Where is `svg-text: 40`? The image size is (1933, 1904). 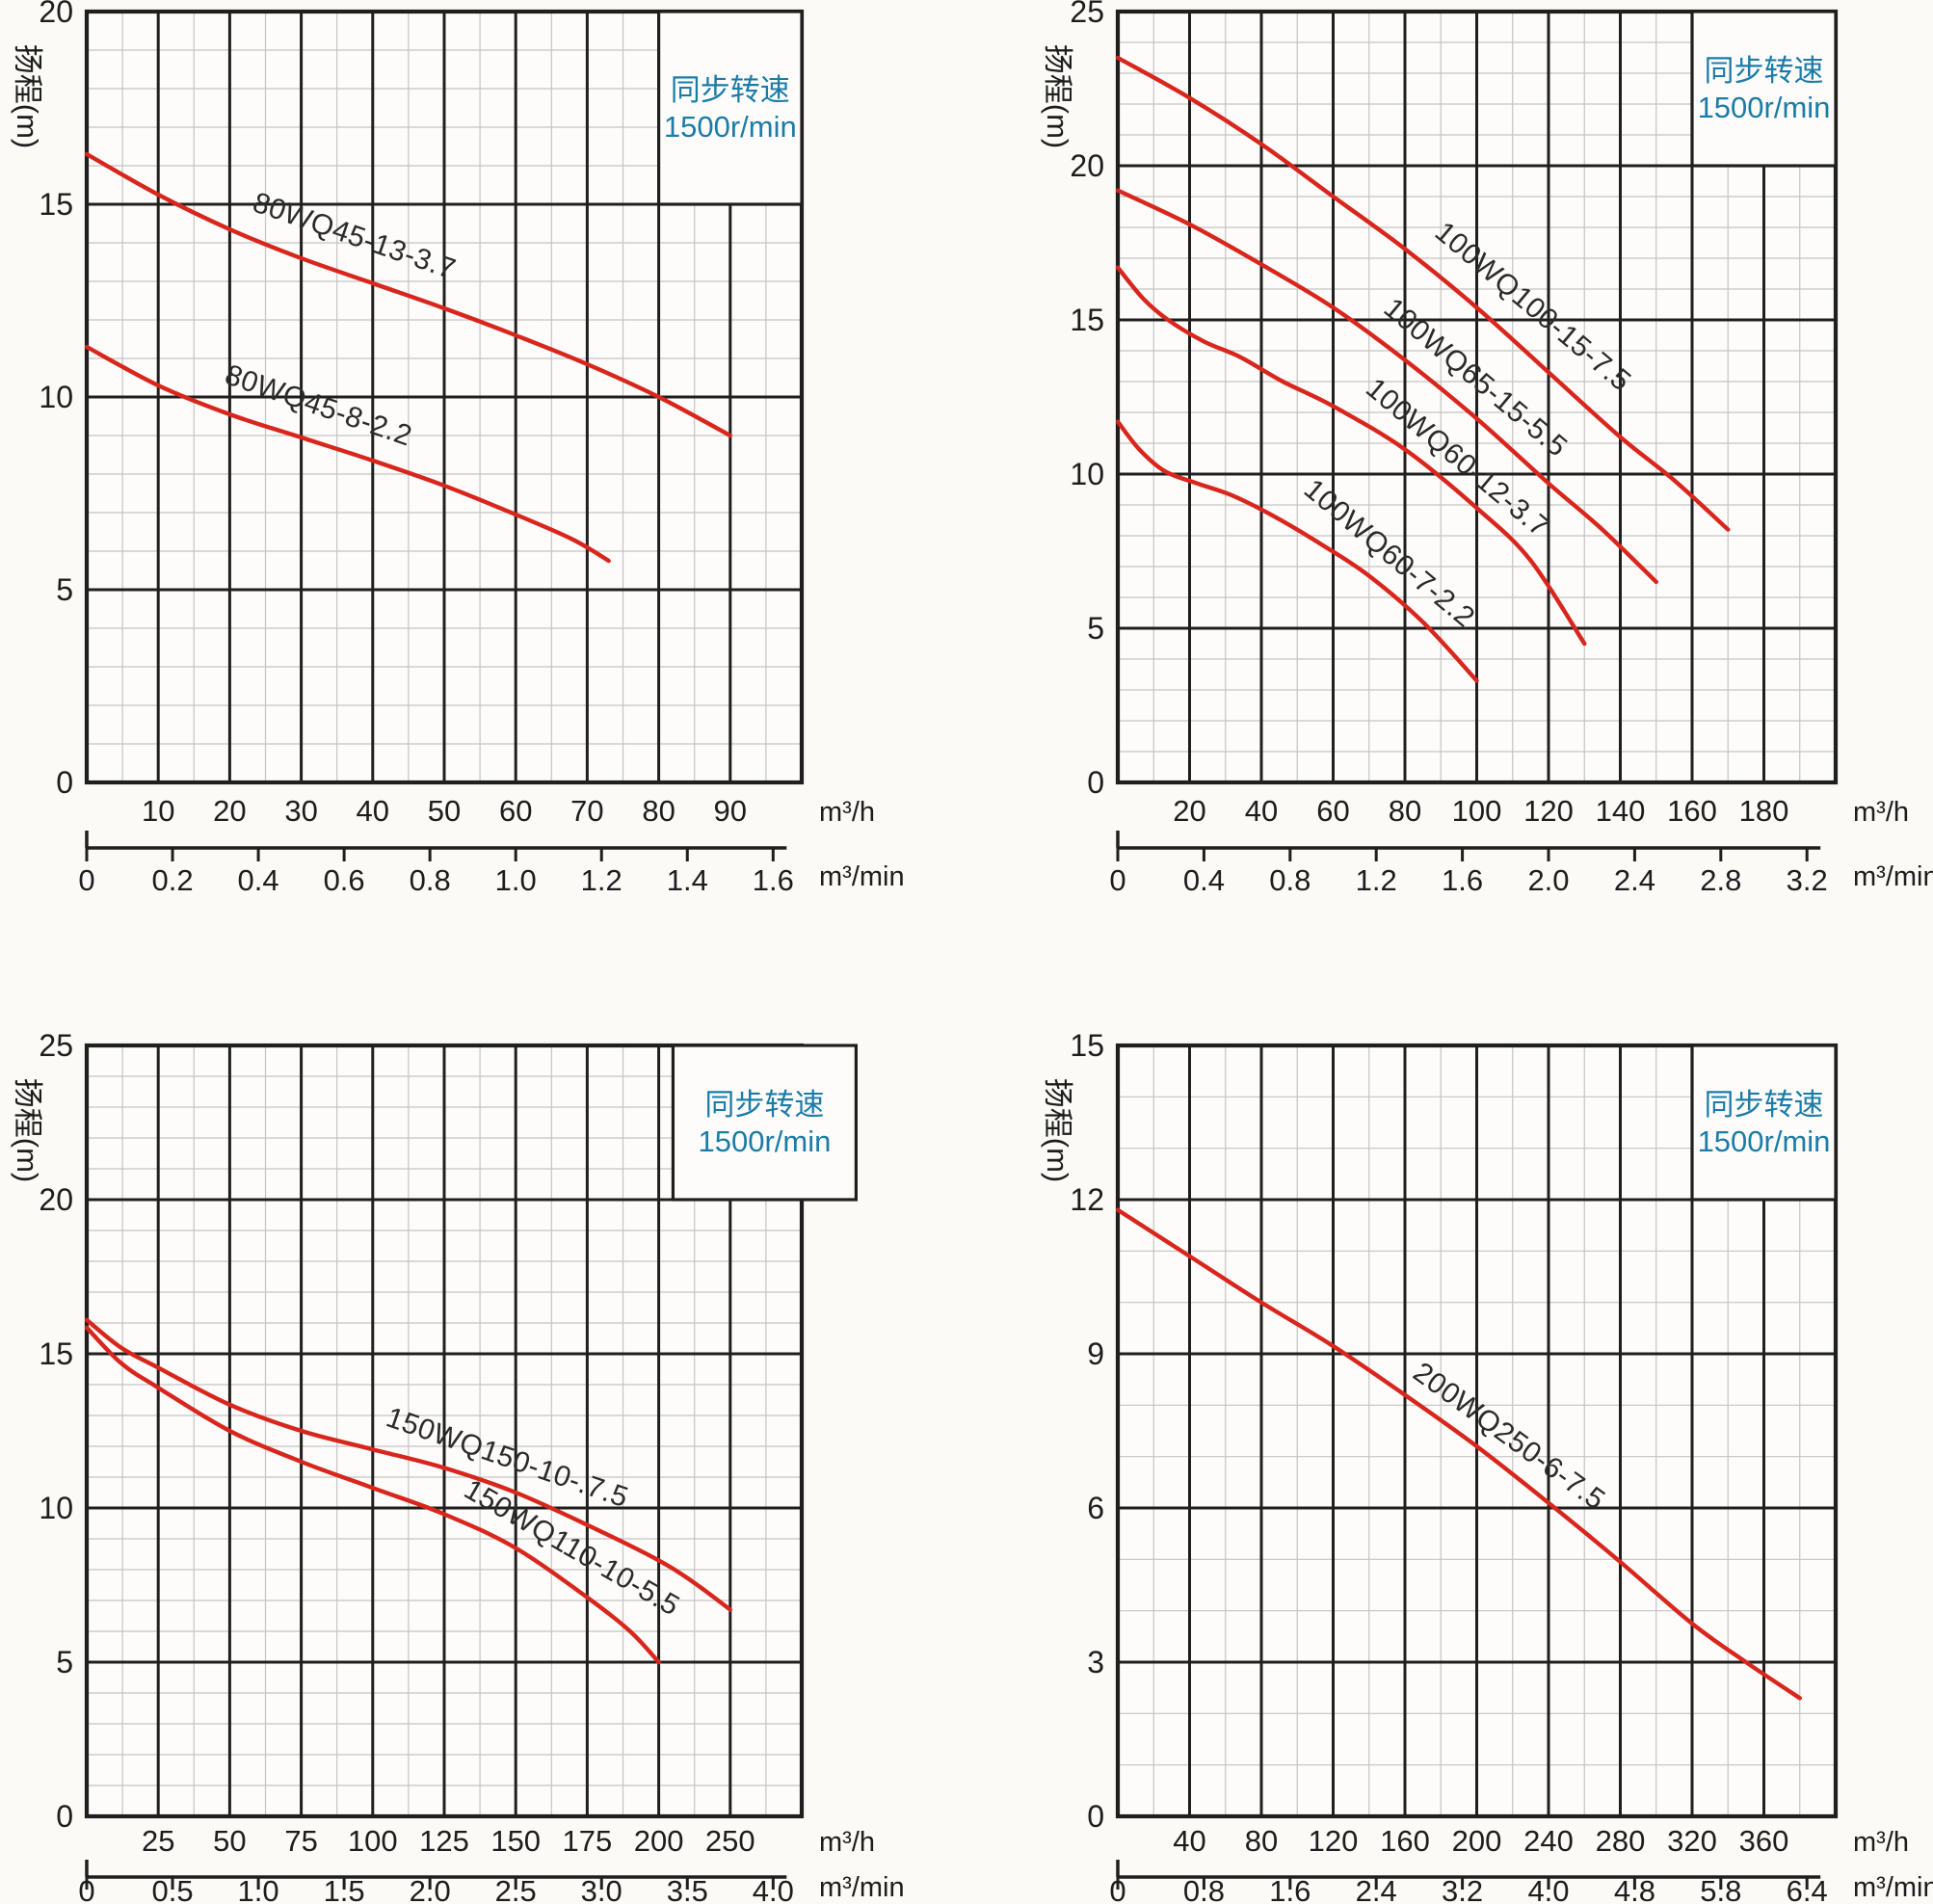
svg-text: 40 is located at coordinates (1189, 1841).